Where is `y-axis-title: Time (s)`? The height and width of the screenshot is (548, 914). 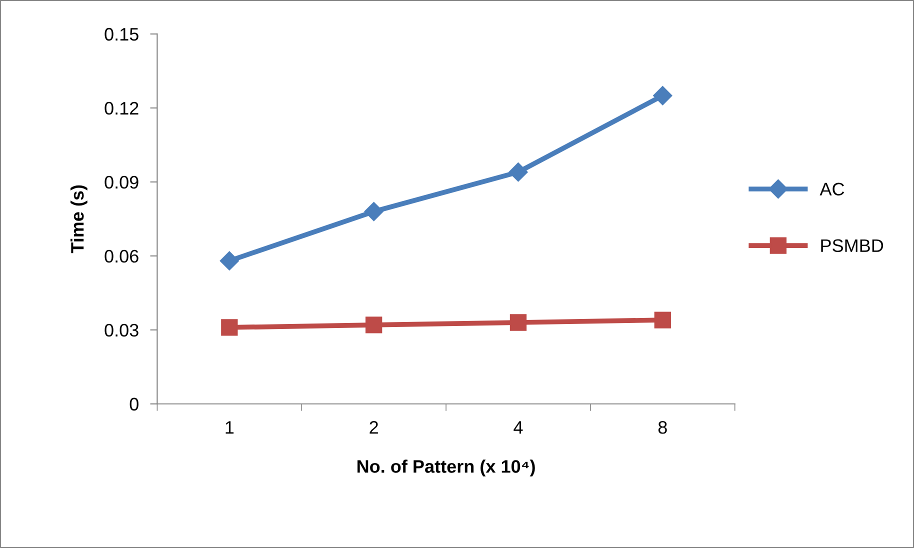
y-axis-title: Time (s) is located at coordinates (79, 219).